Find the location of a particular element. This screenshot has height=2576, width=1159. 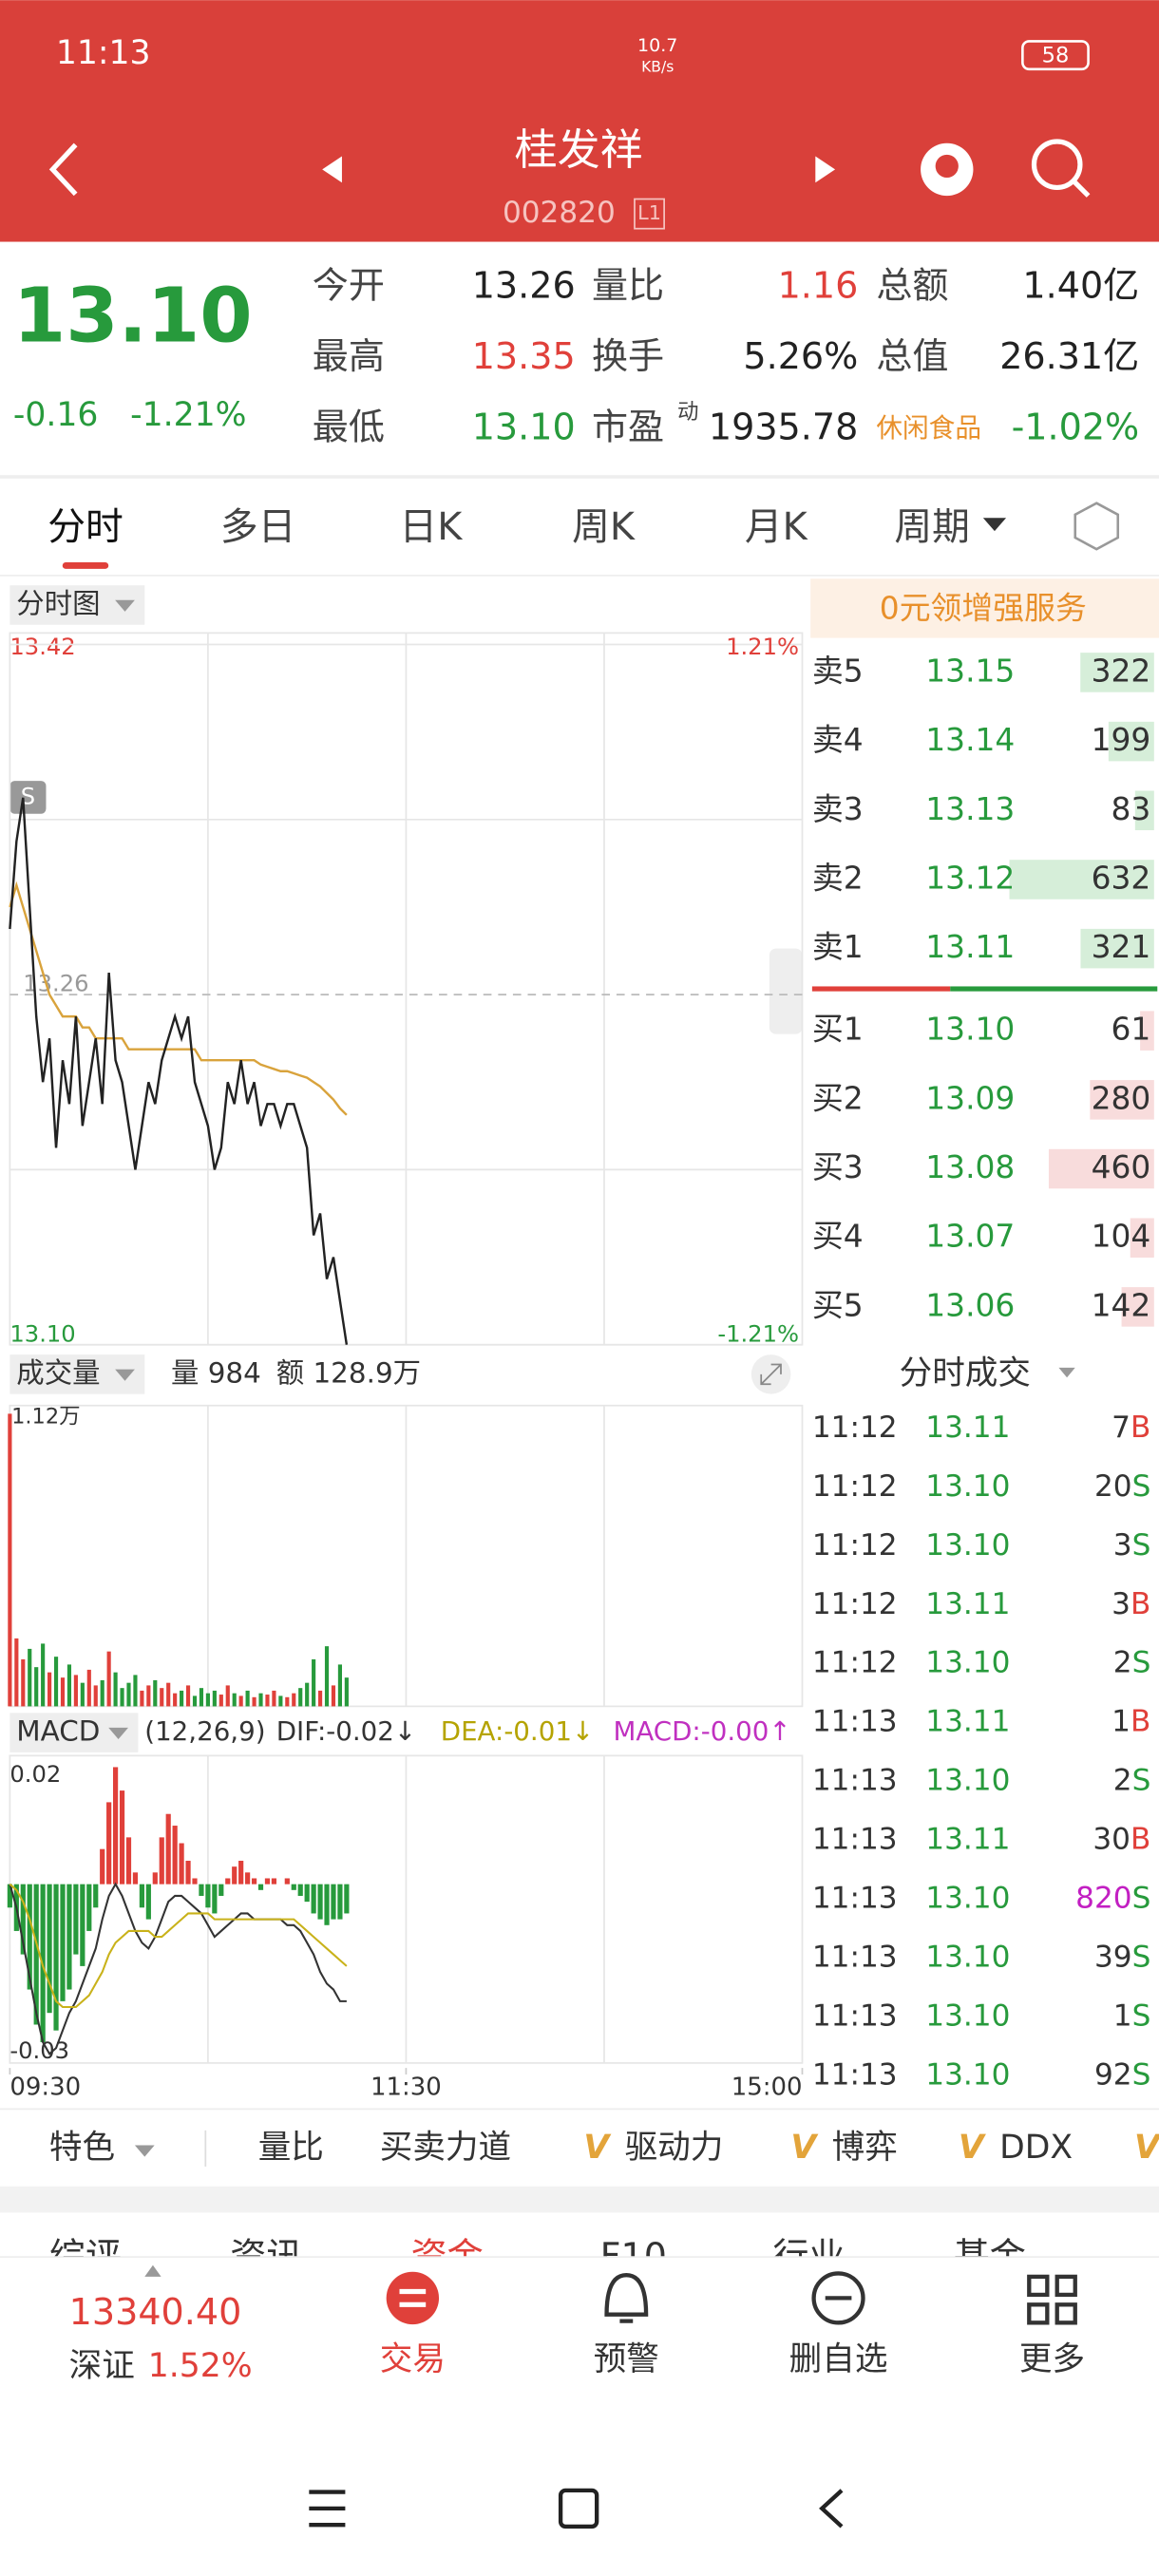

price: 13.10 is located at coordinates (133, 316).